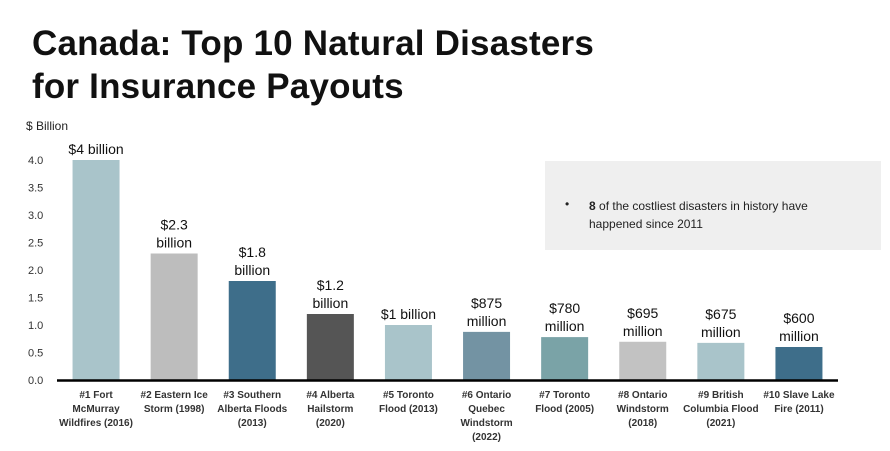 The width and height of the screenshot is (890, 451). Describe the element at coordinates (175, 395) in the screenshot. I see `x-tick-label: #2 Eastern Ice` at that location.